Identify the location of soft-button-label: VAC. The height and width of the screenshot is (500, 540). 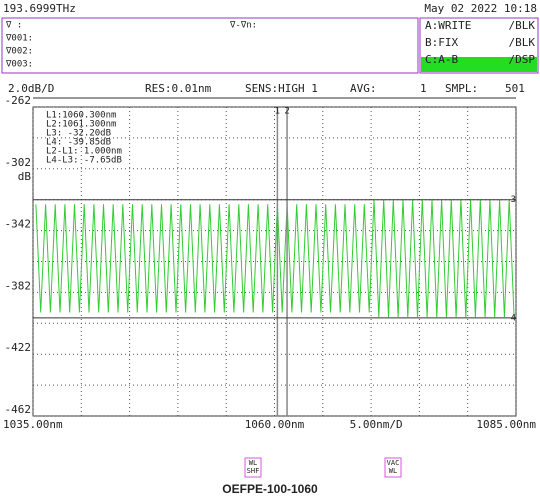
(393, 463).